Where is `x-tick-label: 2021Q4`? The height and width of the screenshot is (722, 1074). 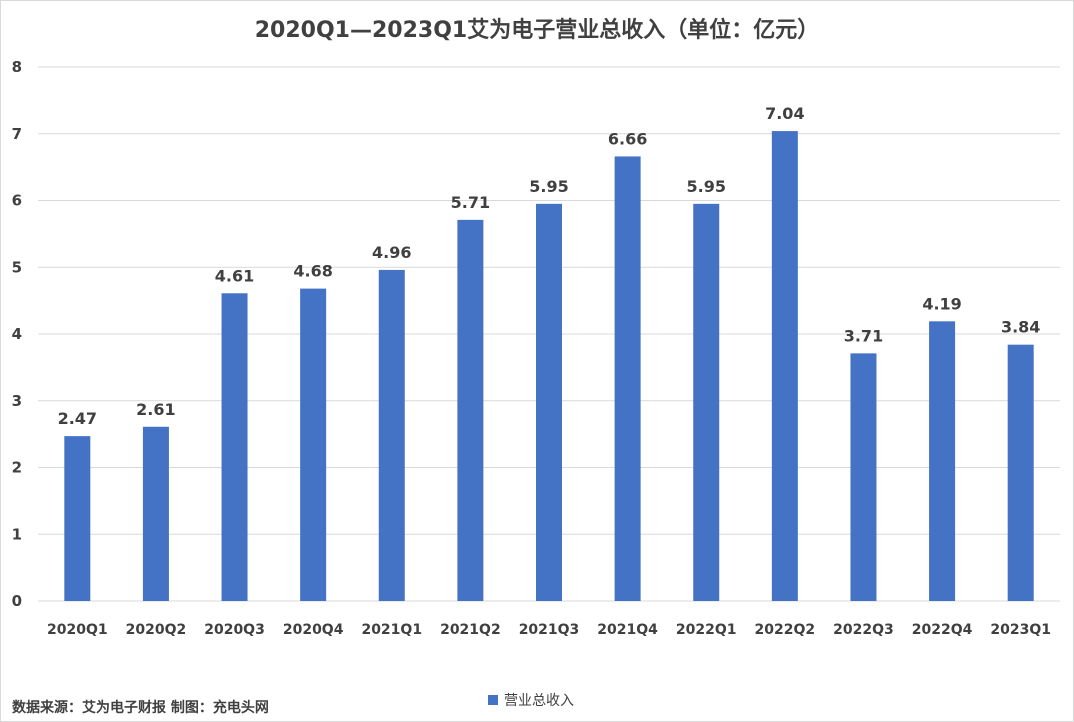 x-tick-label: 2021Q4 is located at coordinates (627, 630).